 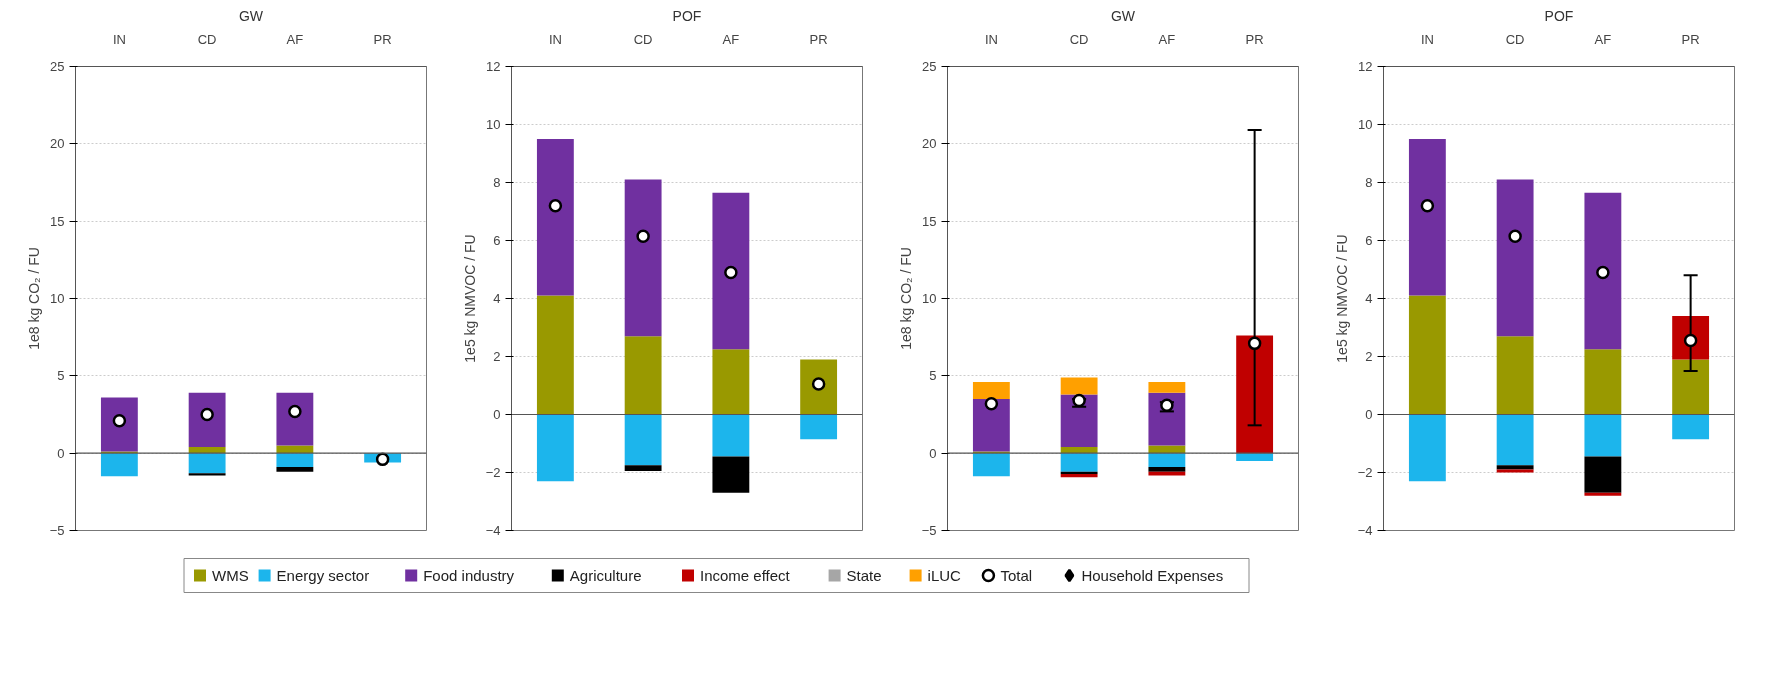 I want to click on legend-label: State, so click(x=864, y=575).